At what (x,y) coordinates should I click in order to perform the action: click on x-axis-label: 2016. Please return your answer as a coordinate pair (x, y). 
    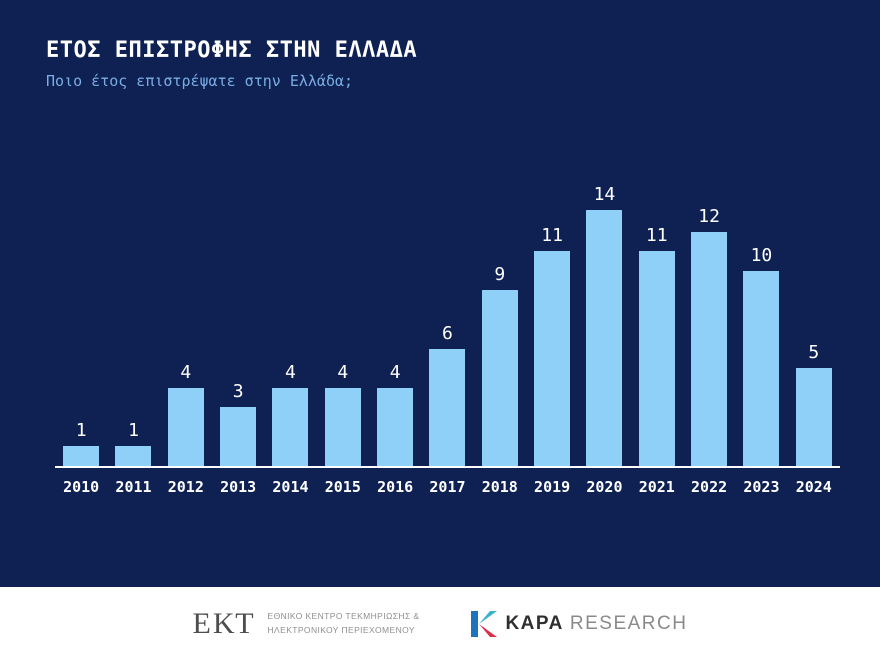
    Looking at the image, I should click on (395, 487).